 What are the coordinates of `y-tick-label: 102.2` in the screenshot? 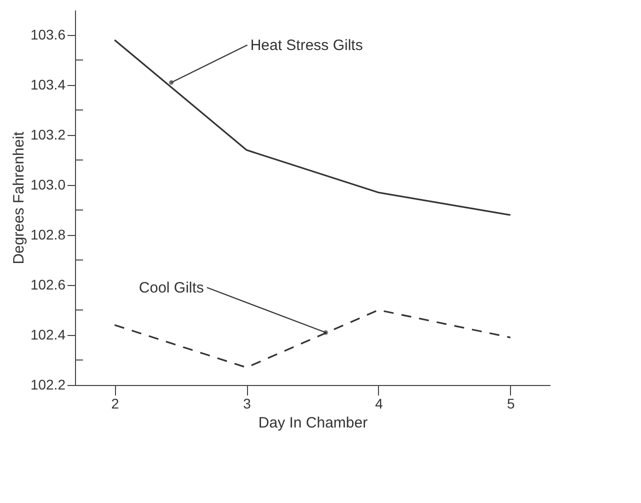 It's located at (48, 384).